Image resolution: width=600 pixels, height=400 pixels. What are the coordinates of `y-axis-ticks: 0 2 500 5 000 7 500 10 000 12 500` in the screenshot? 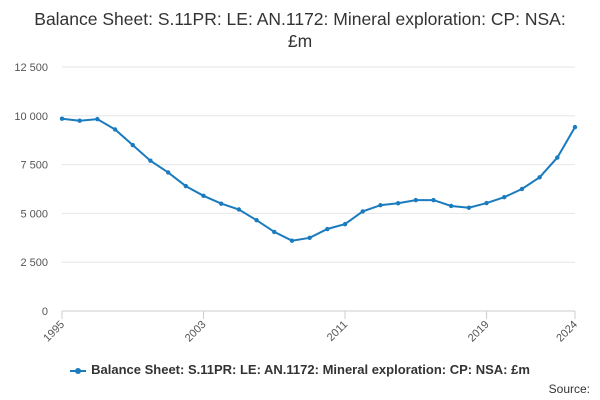 It's located at (31, 190).